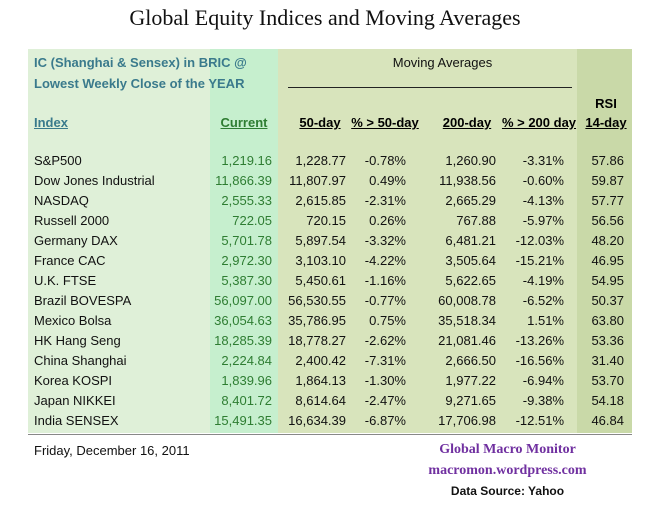  I want to click on cell-pct-50-day: 0.75%, so click(387, 320).